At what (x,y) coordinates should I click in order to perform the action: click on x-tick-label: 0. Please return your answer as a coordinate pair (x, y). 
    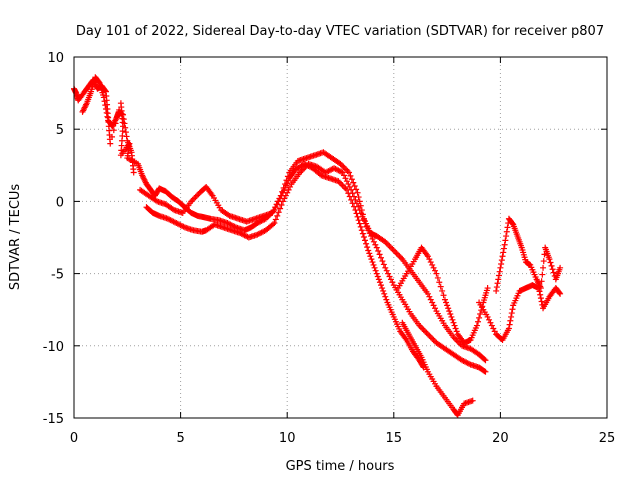
    Looking at the image, I should click on (74, 438).